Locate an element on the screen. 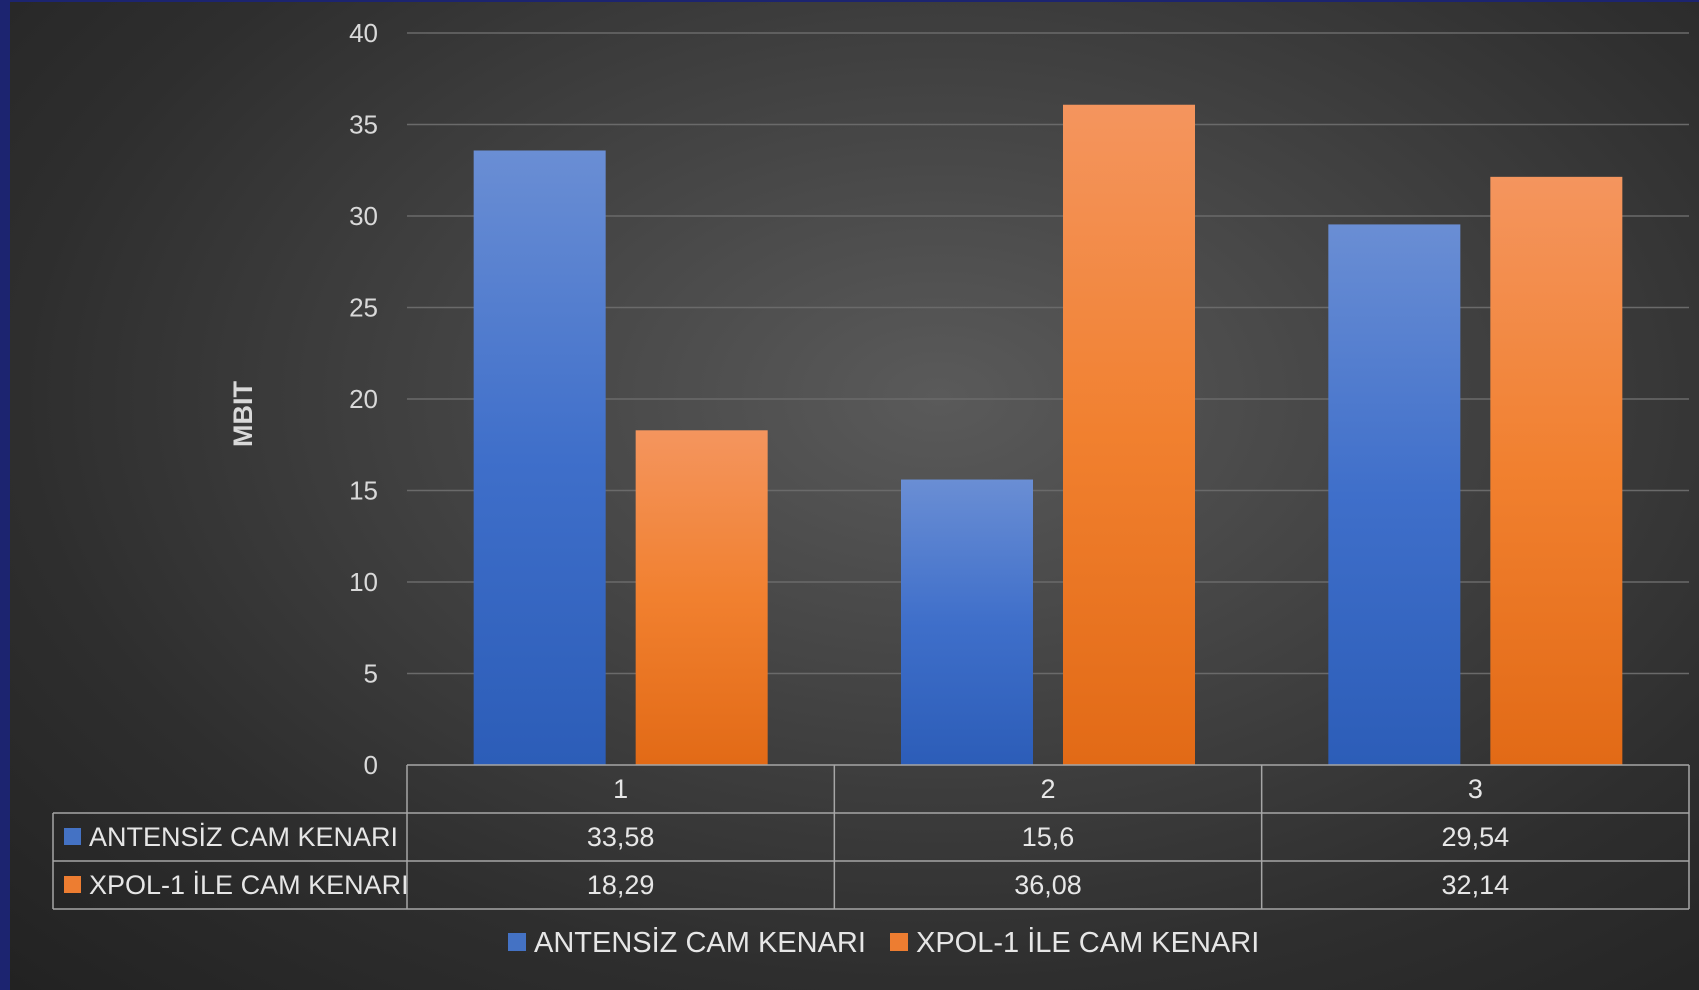  y-tick-label: 25 is located at coordinates (363, 308).